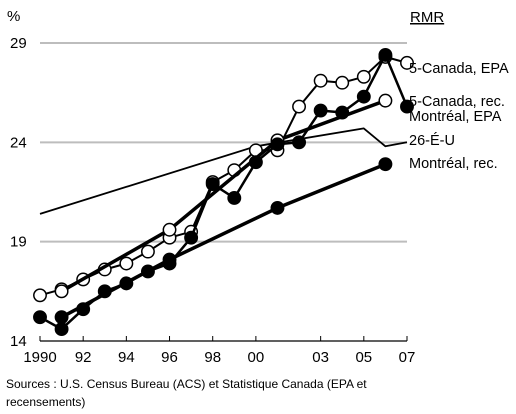 The height and width of the screenshot is (414, 516). What do you see at coordinates (18, 242) in the screenshot?
I see `y-tick-label: 19` at bounding box center [18, 242].